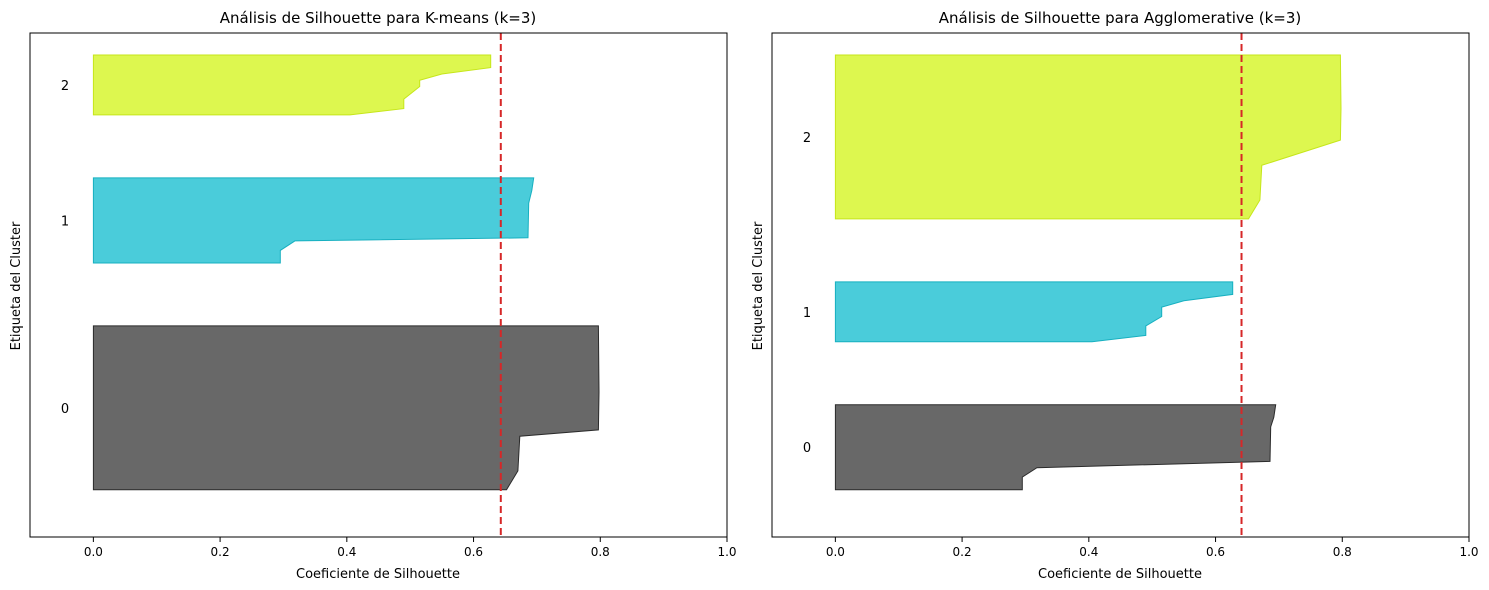 The width and height of the screenshot is (1489, 590). What do you see at coordinates (1088, 552) in the screenshot?
I see `agglomerative-x-tick-label: 0.4` at bounding box center [1088, 552].